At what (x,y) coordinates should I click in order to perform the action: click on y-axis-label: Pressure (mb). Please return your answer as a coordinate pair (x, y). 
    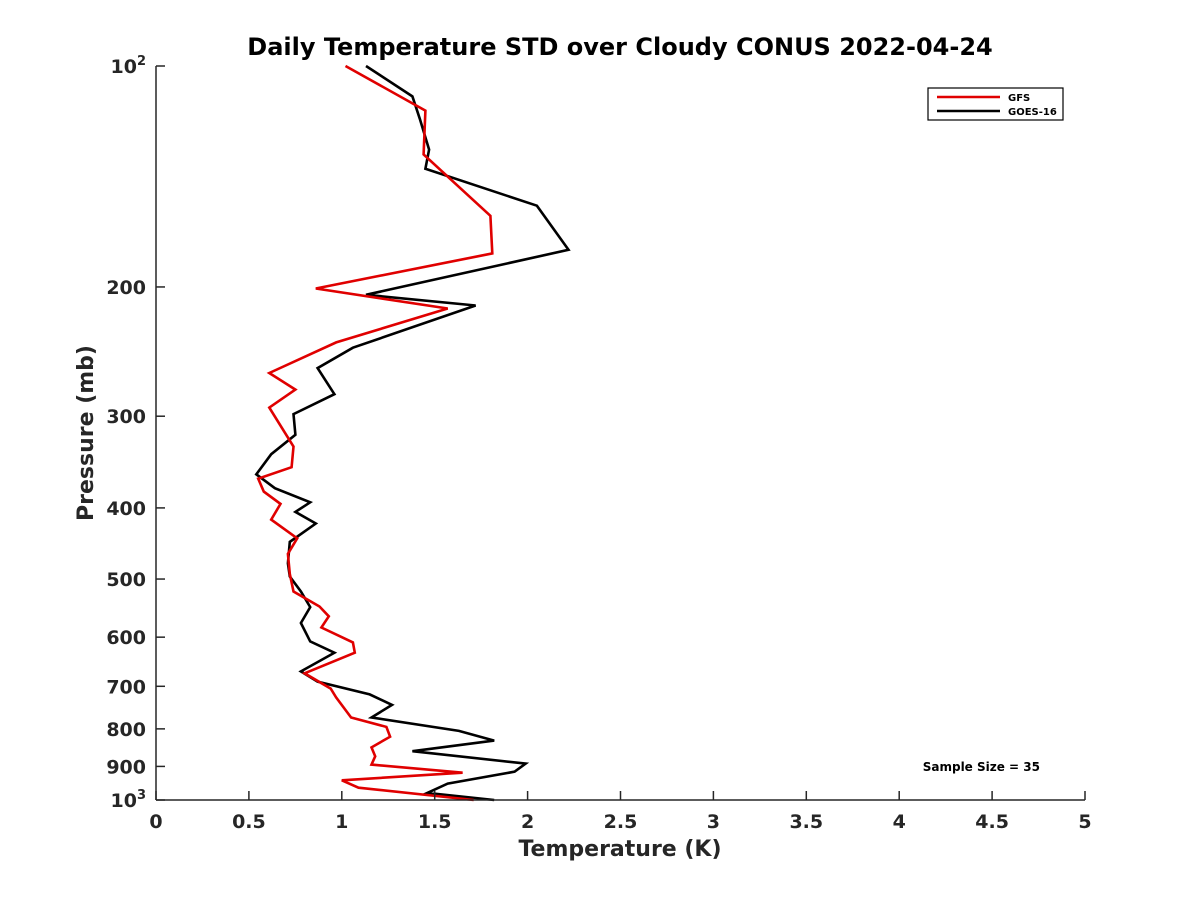
    Looking at the image, I should click on (86, 433).